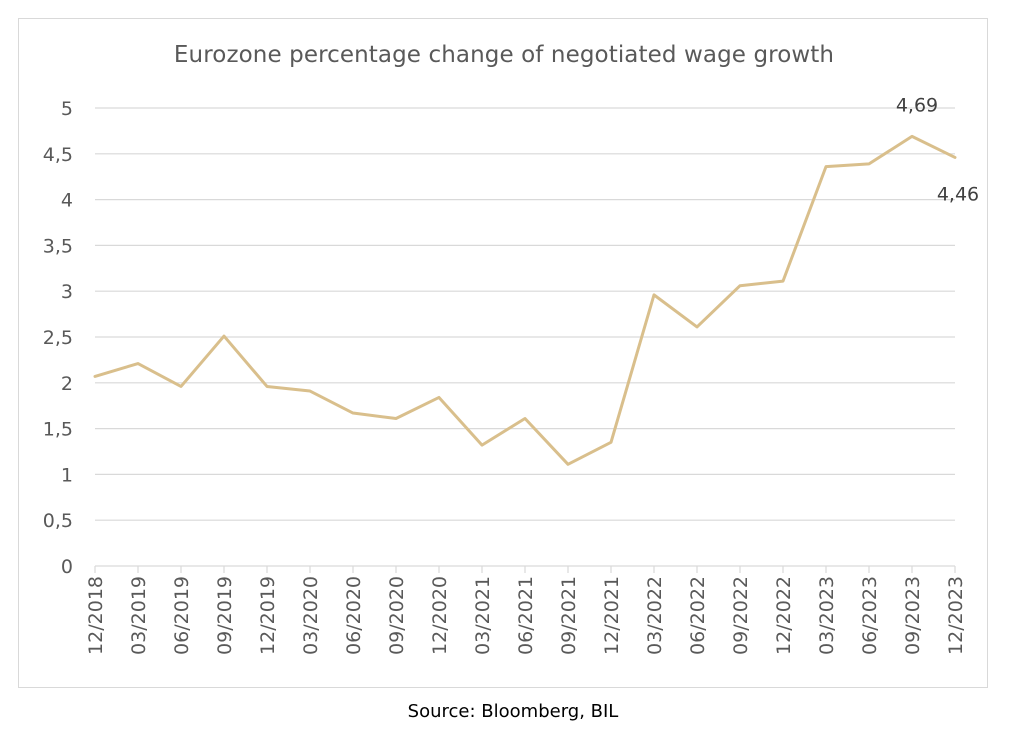 This screenshot has width=1026, height=735. Describe the element at coordinates (58, 246) in the screenshot. I see `y-tick-label: 3,5` at that location.